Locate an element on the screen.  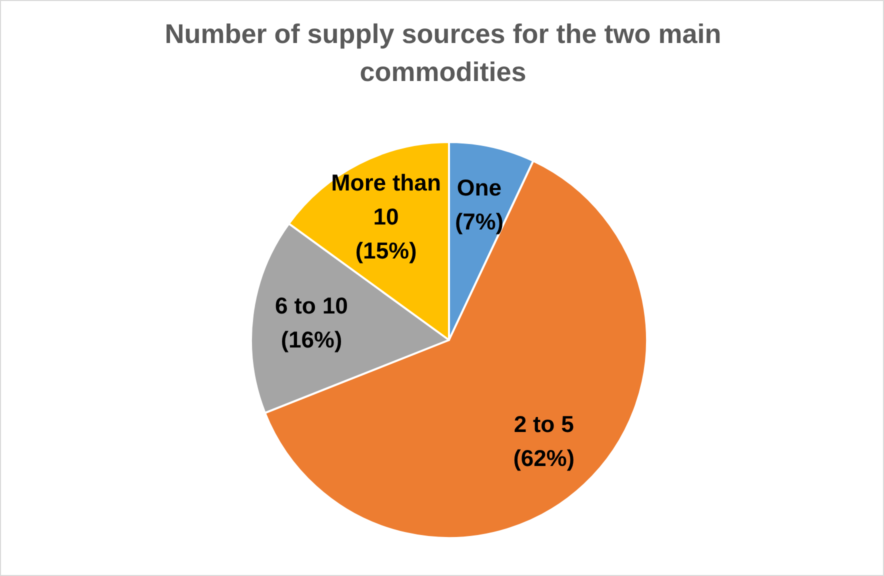
data-label: (15%) is located at coordinates (386, 251).